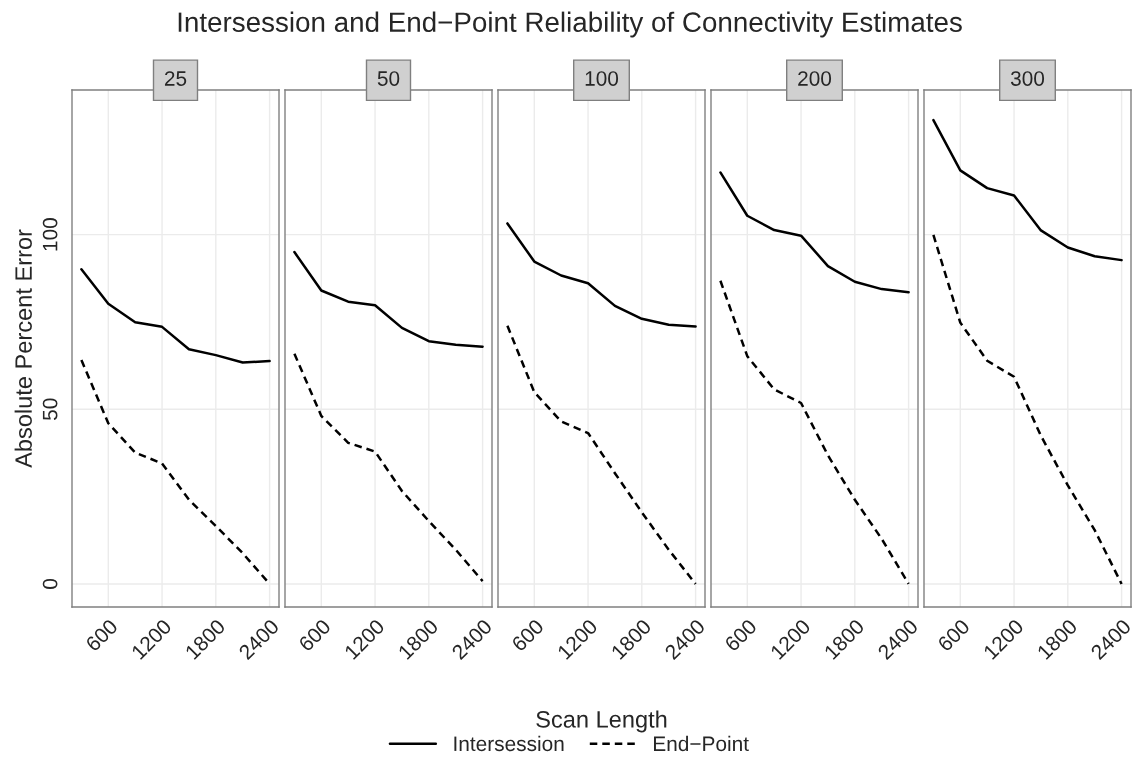 Image resolution: width=1139 pixels, height=774 pixels. What do you see at coordinates (570, 24) in the screenshot?
I see `text: Intersession and End−Point Reliability of Connectivity Estimates` at bounding box center [570, 24].